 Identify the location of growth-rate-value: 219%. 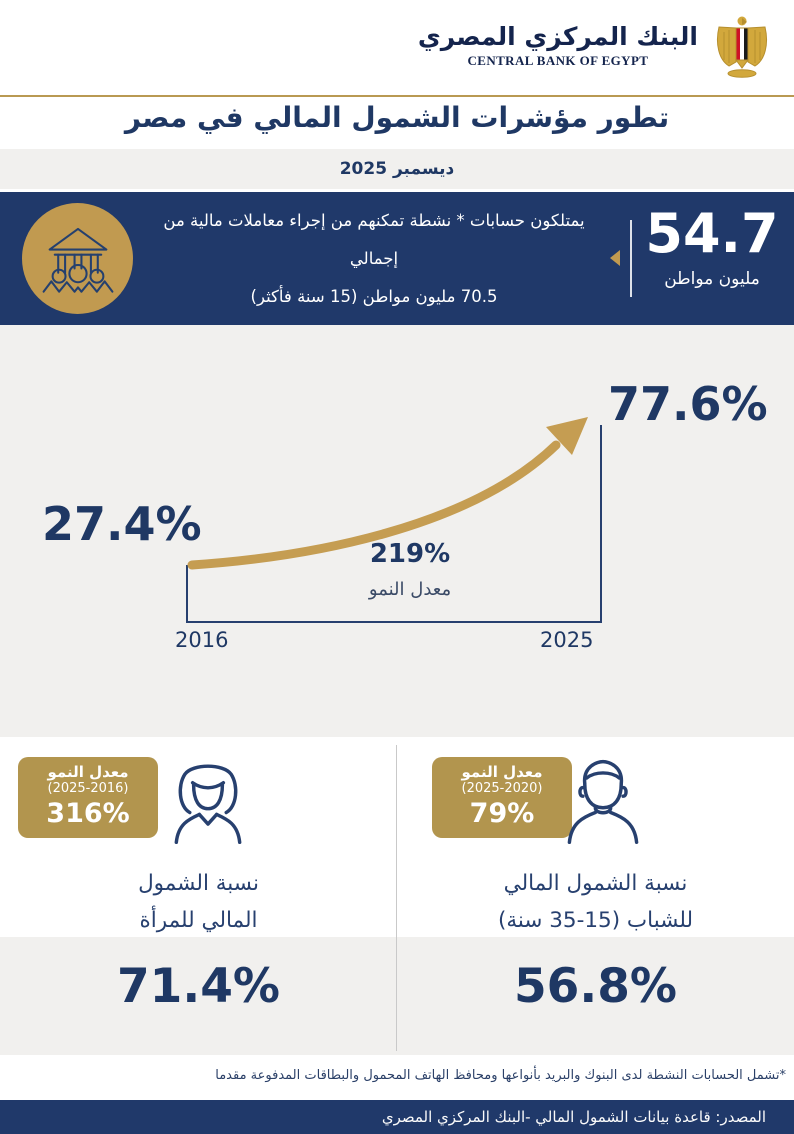
(410, 554).